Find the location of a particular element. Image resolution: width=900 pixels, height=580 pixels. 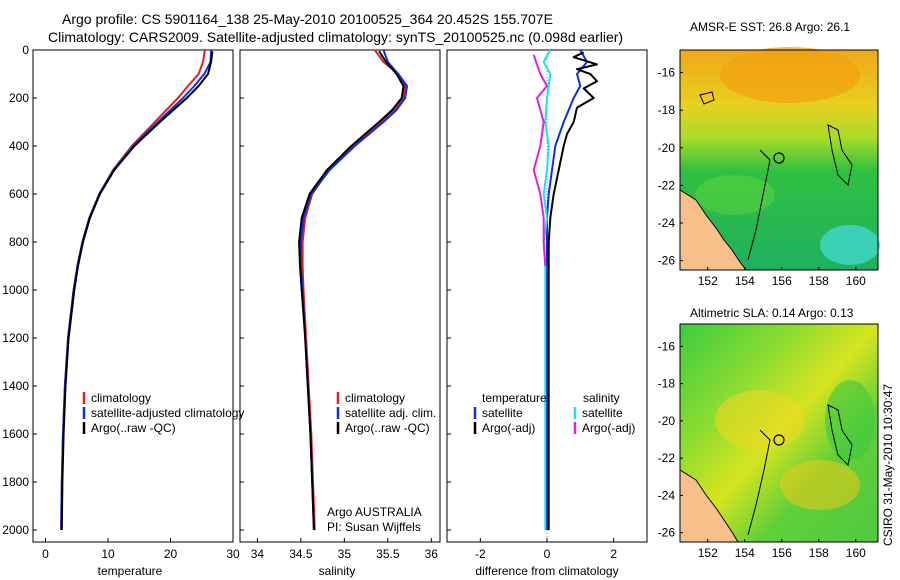

sla-reef-contours is located at coordinates (759, 482).